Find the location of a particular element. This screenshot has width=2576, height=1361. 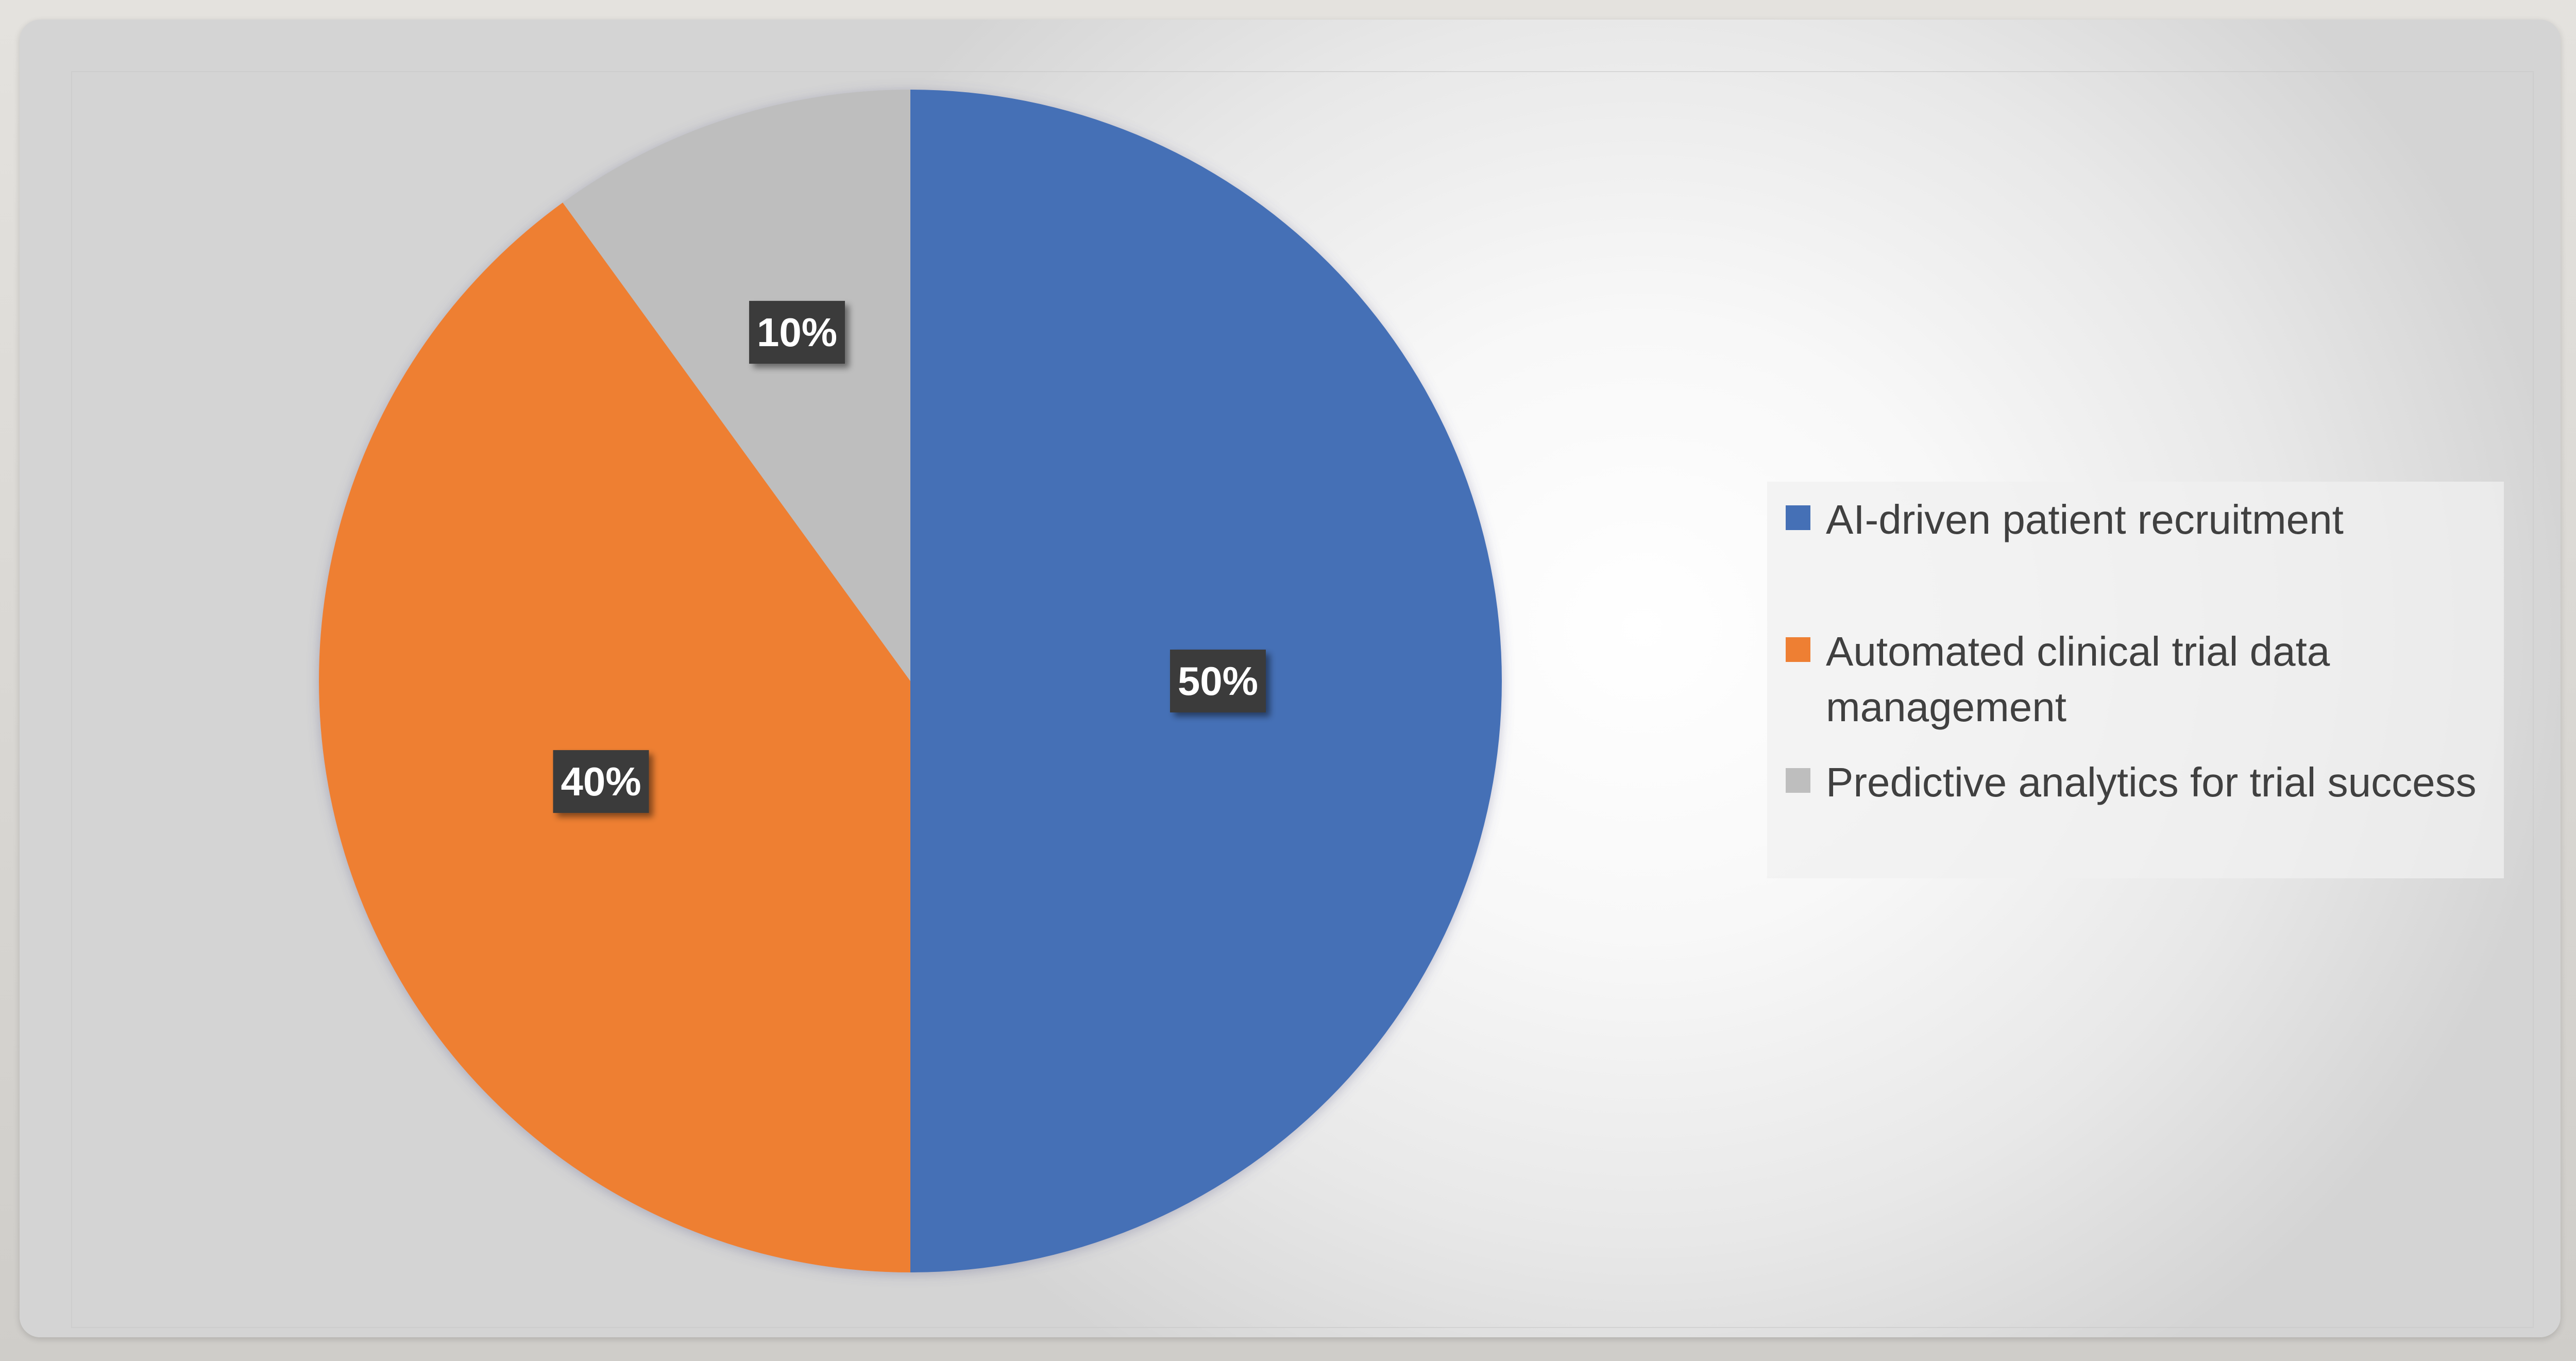

legend-label: AI-driven patient recruitment is located at coordinates (2085, 519).